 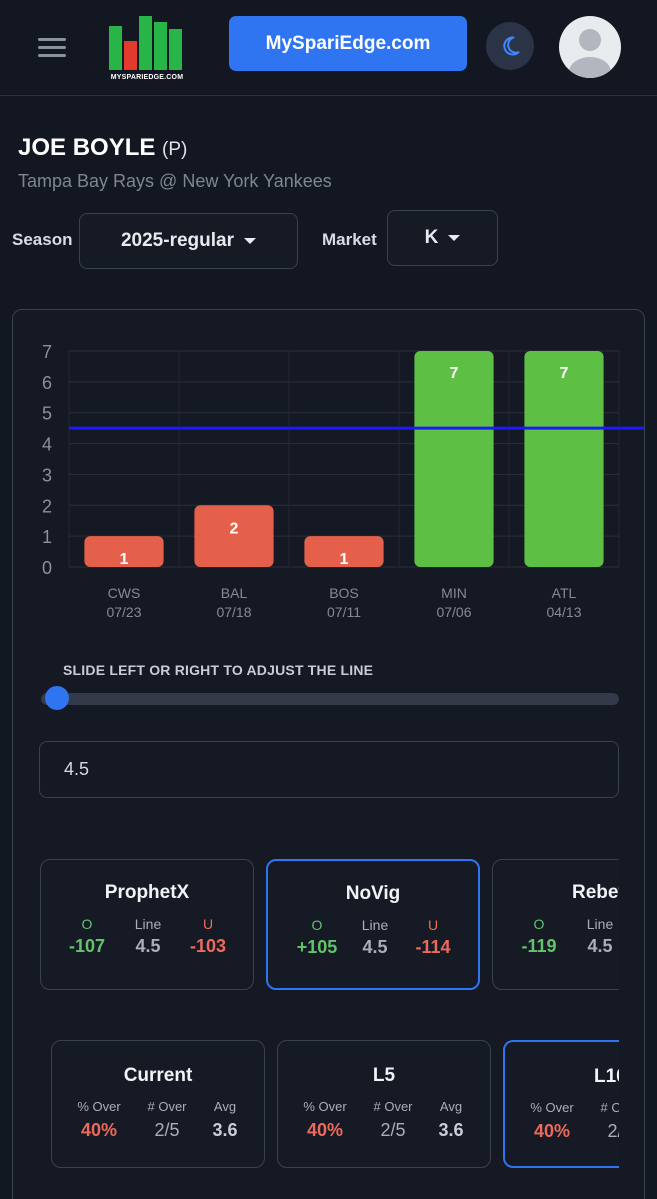 What do you see at coordinates (123, 612) in the screenshot?
I see `x-date-label: 07/23` at bounding box center [123, 612].